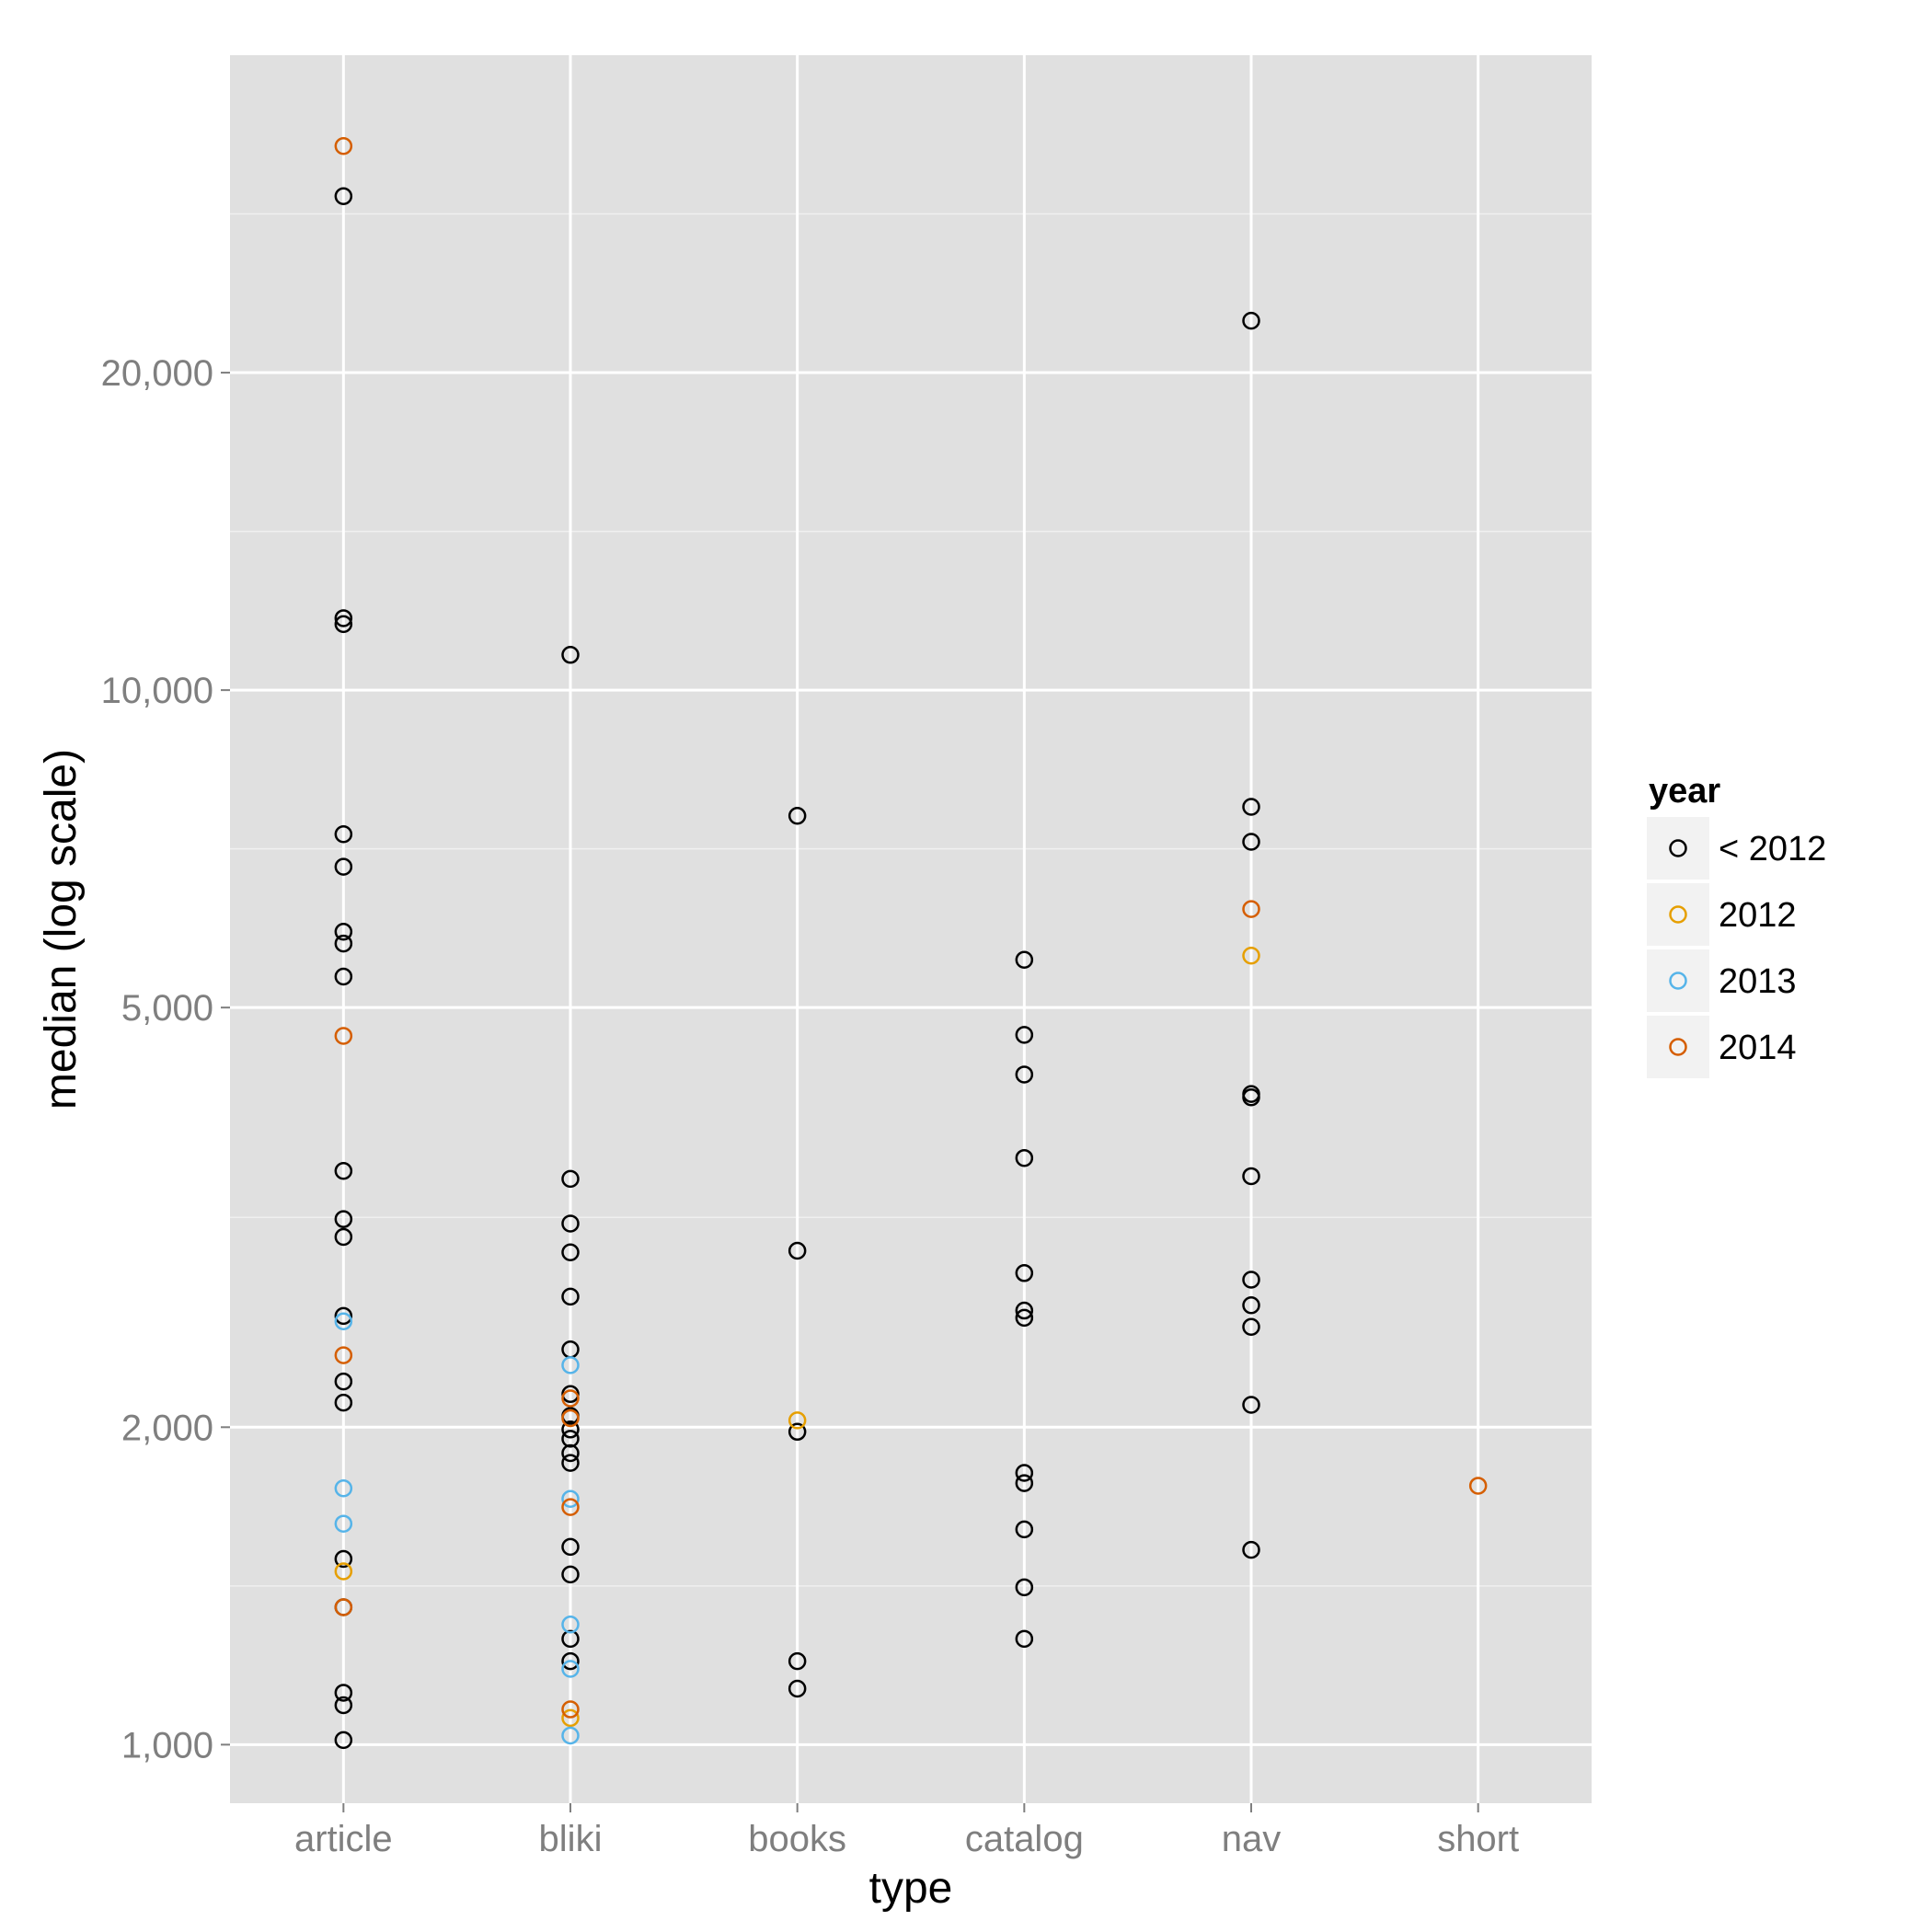 This screenshot has height=1932, width=1932. What do you see at coordinates (167, 1428) in the screenshot?
I see `y-tick-label: 2,000` at bounding box center [167, 1428].